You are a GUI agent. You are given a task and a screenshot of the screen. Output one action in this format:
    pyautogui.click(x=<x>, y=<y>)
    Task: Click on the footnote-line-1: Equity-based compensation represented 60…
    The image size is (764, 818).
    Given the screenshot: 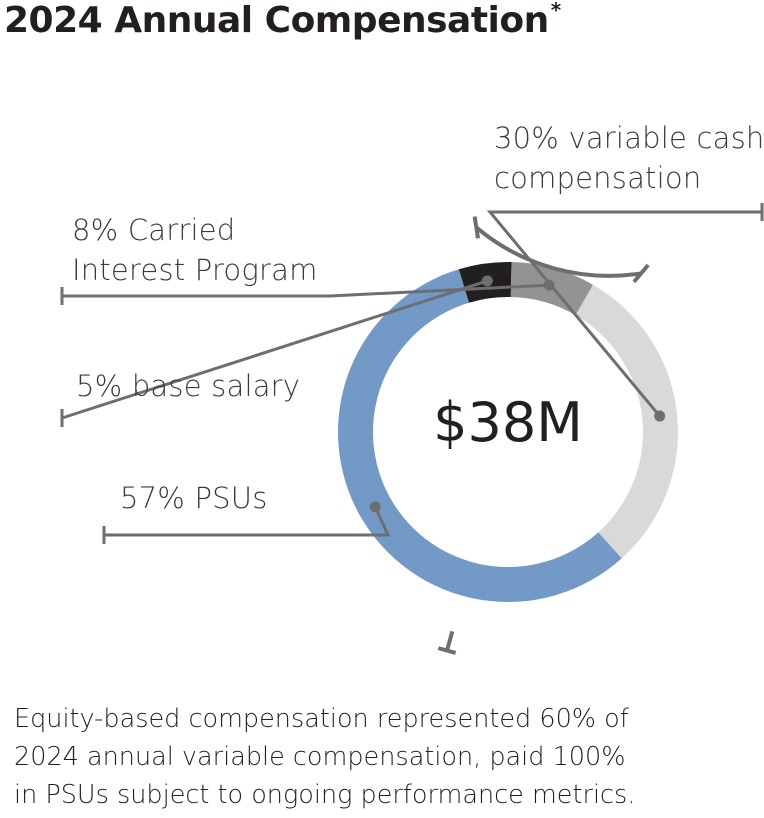 What is the action you would take?
    pyautogui.click(x=321, y=719)
    